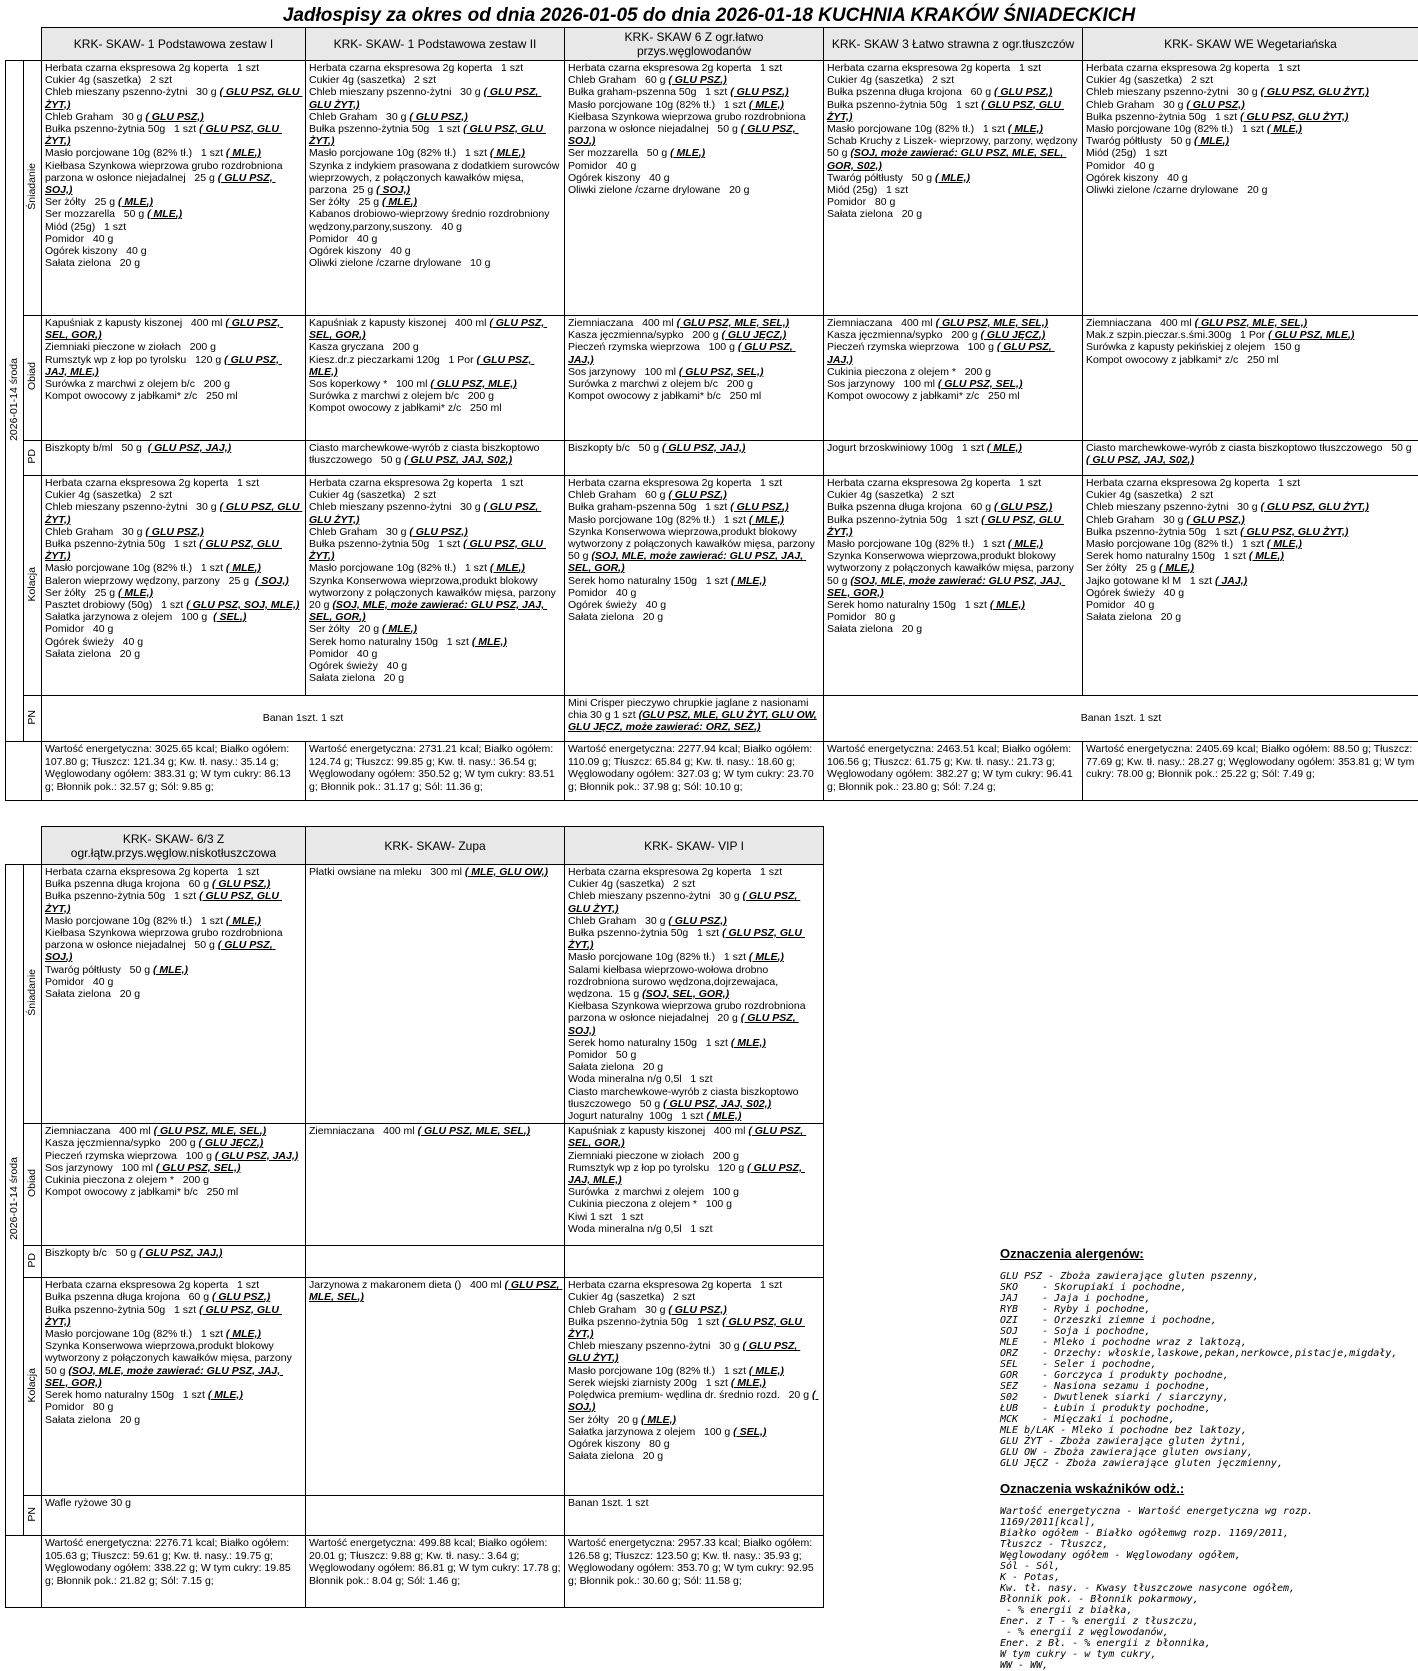 This screenshot has height=1671, width=1418. Describe the element at coordinates (1207, 1287) in the screenshot. I see `menu-item: SKO - Skorupiaki i pochodne,` at that location.